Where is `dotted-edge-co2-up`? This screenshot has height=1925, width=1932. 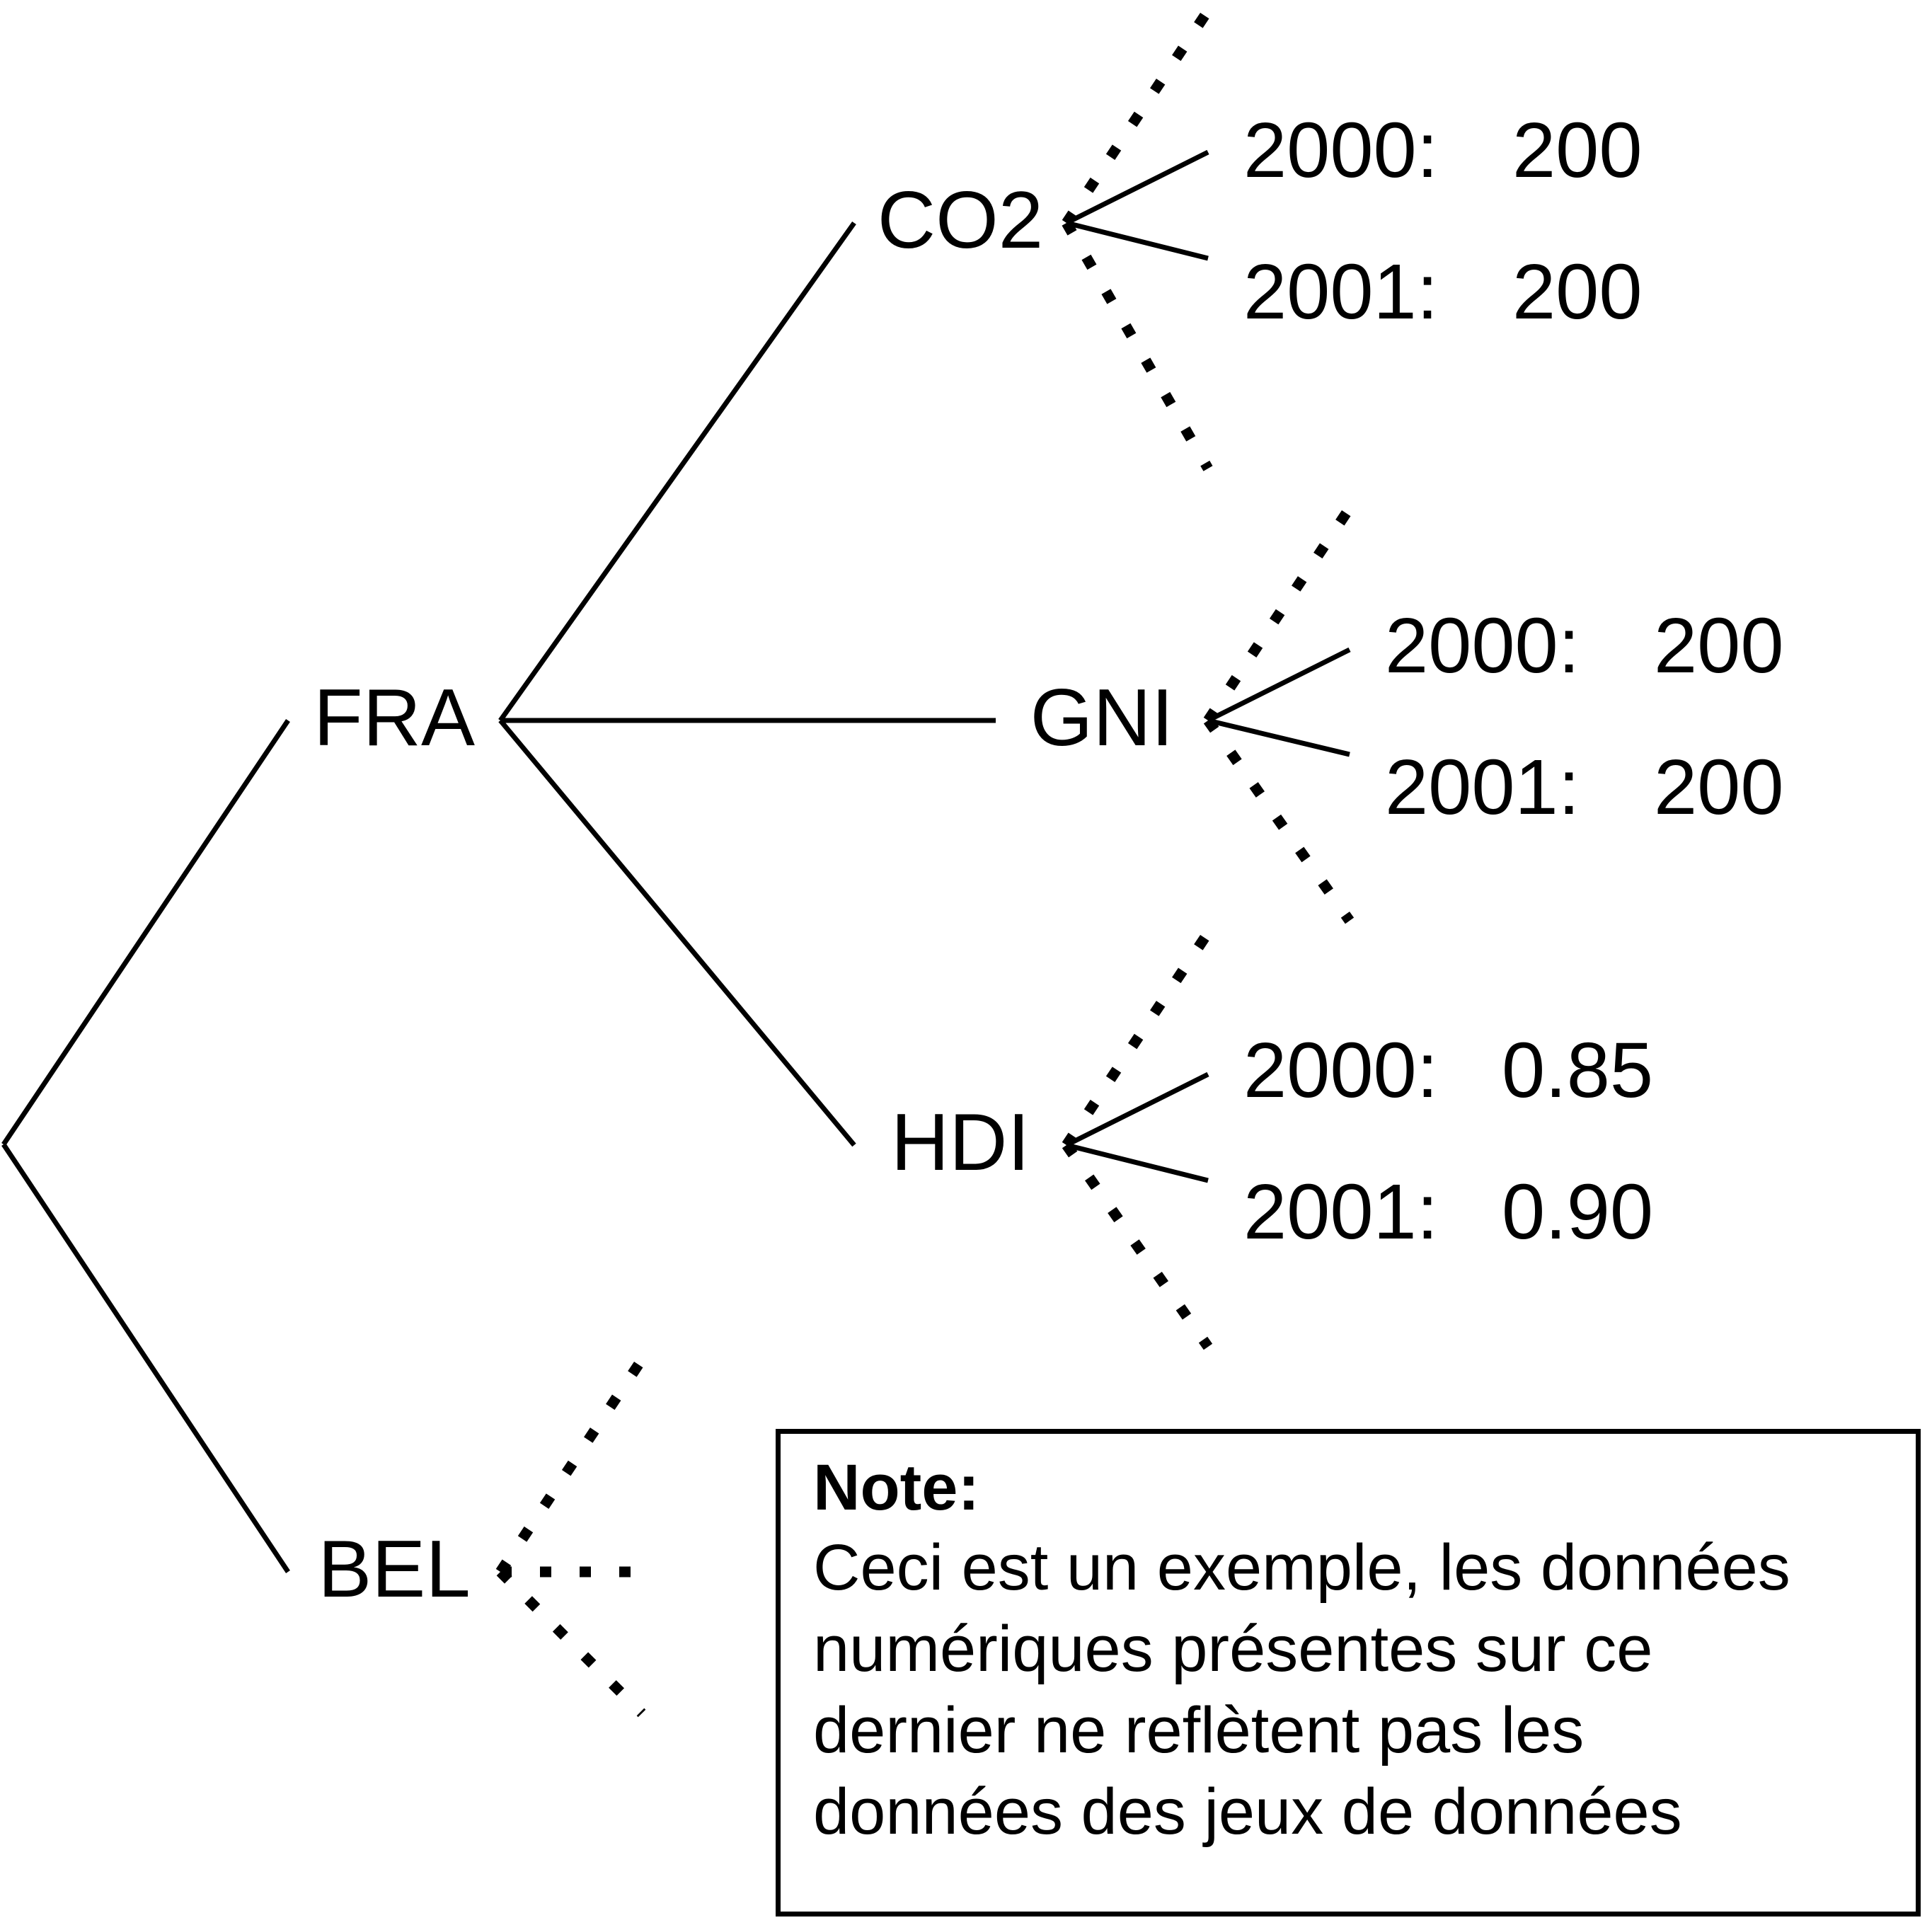
dotted-edge-co2-up is located at coordinates (1138, 117).